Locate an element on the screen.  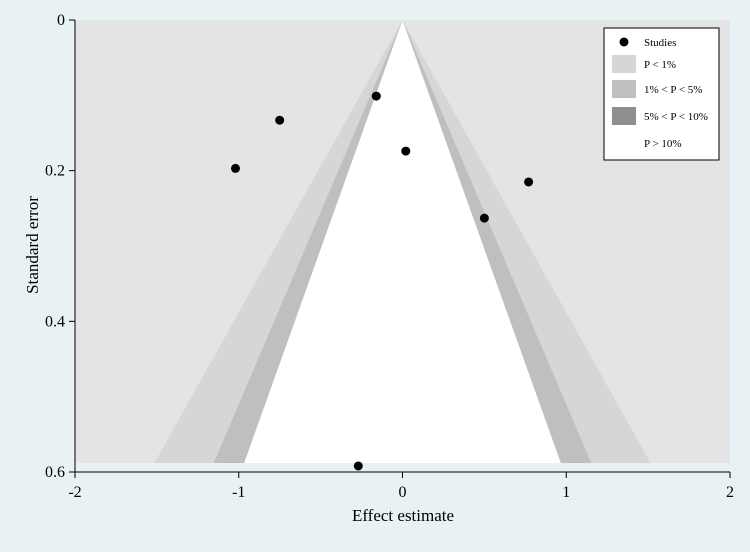
legend-label: P < 1% is located at coordinates (660, 65).